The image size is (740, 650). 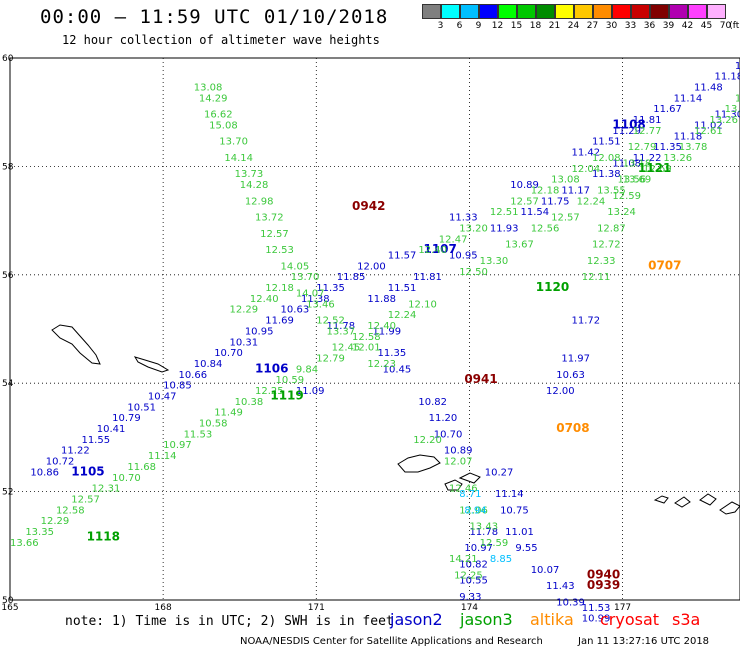 I want to click on swh-point: 12.53, so click(x=279, y=250).